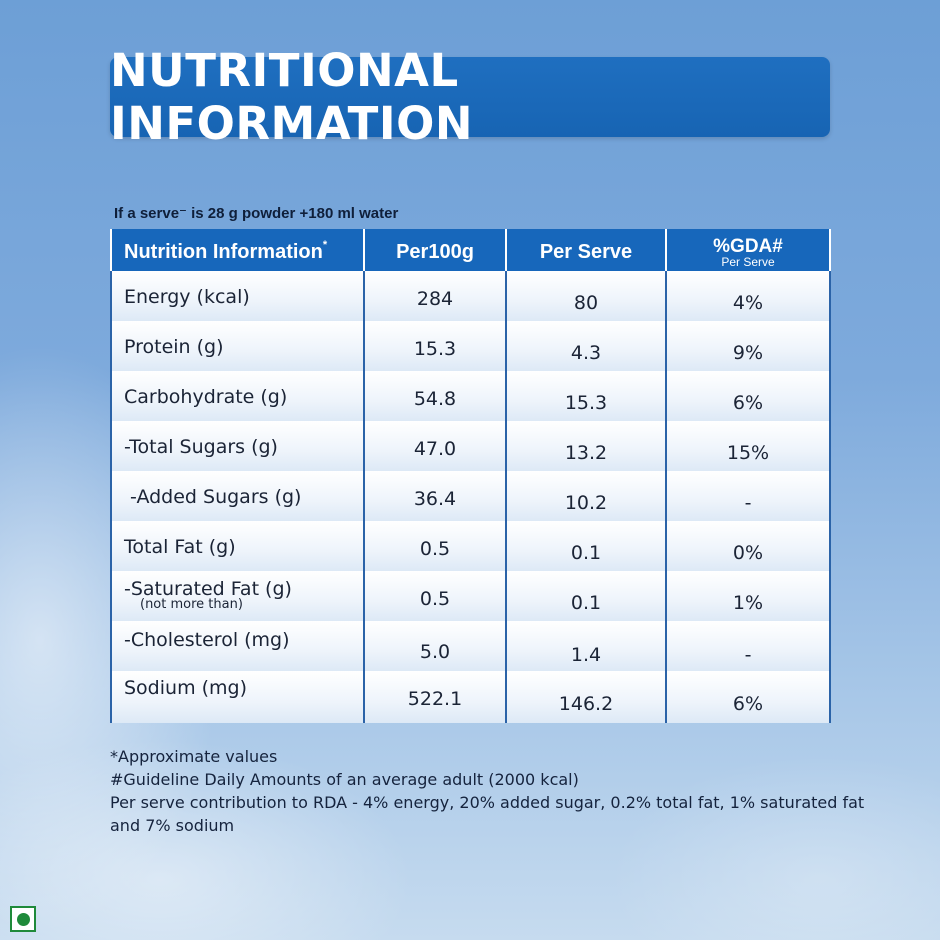  I want to click on header-gda-label: %GDA#, so click(748, 246).